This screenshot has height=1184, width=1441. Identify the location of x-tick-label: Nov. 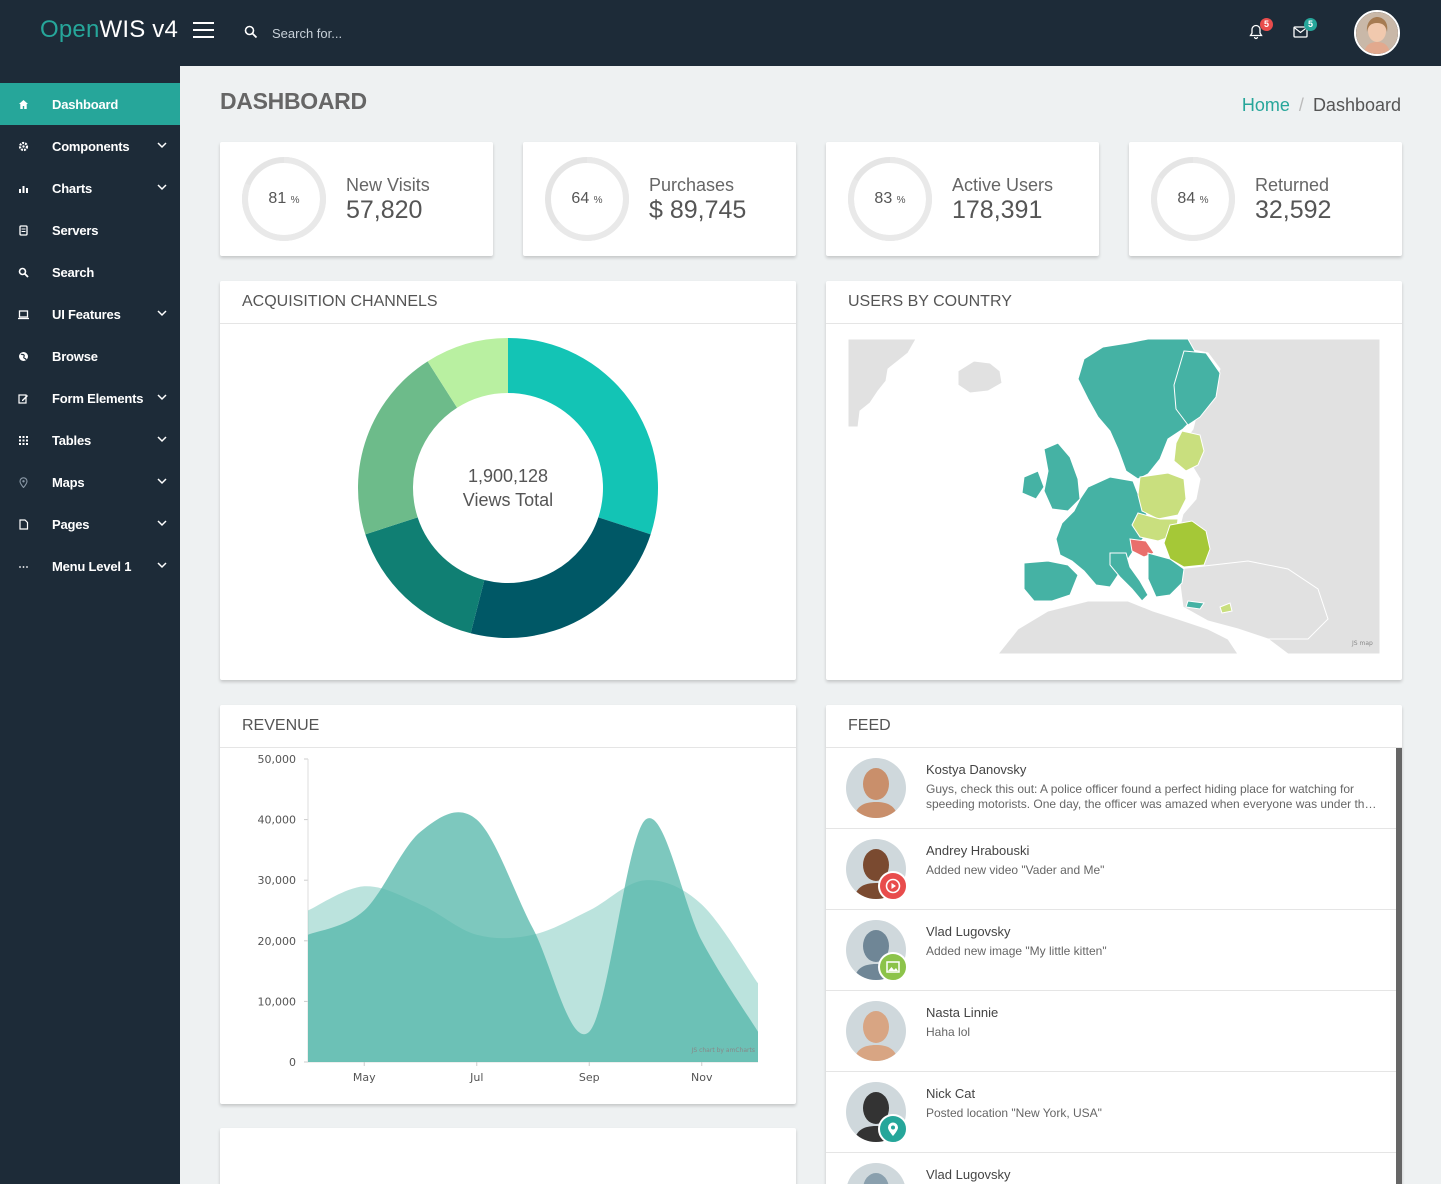
(702, 1077).